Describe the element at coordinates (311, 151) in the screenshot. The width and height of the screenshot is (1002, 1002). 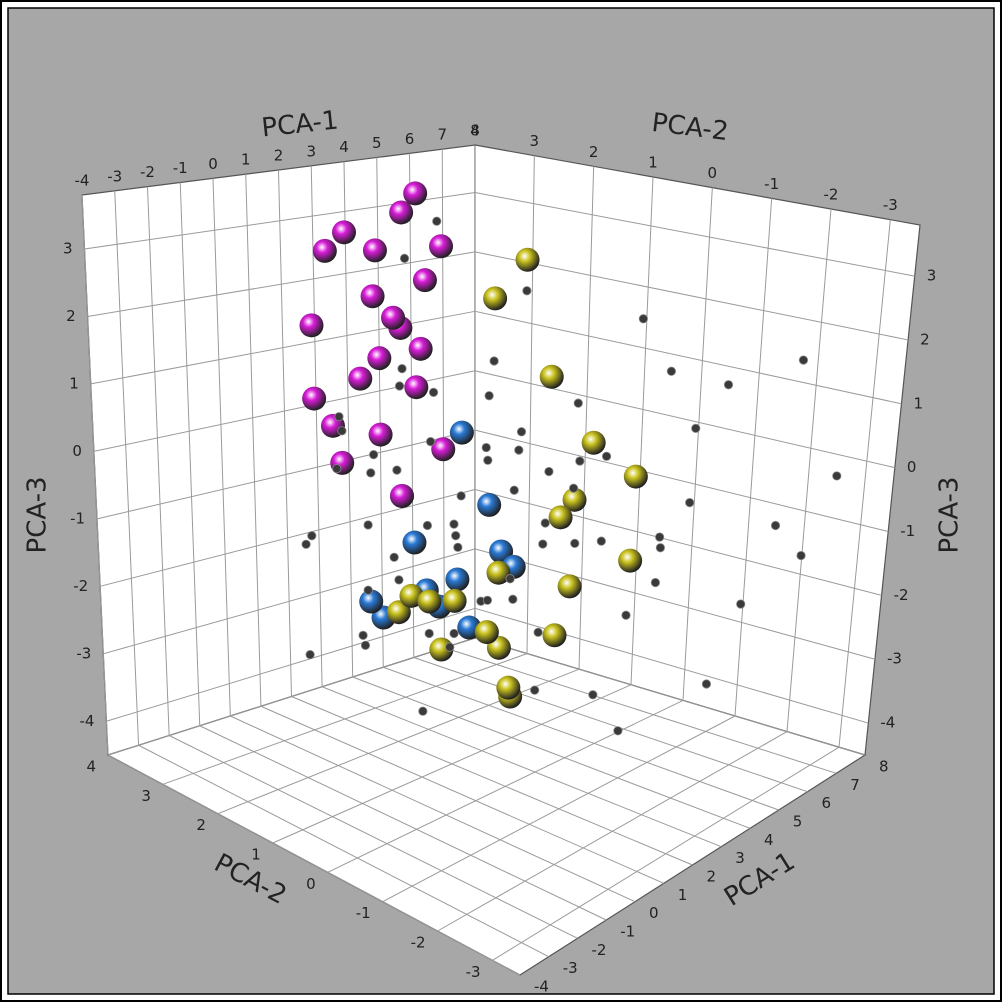
I see `tick-label: 3` at that location.